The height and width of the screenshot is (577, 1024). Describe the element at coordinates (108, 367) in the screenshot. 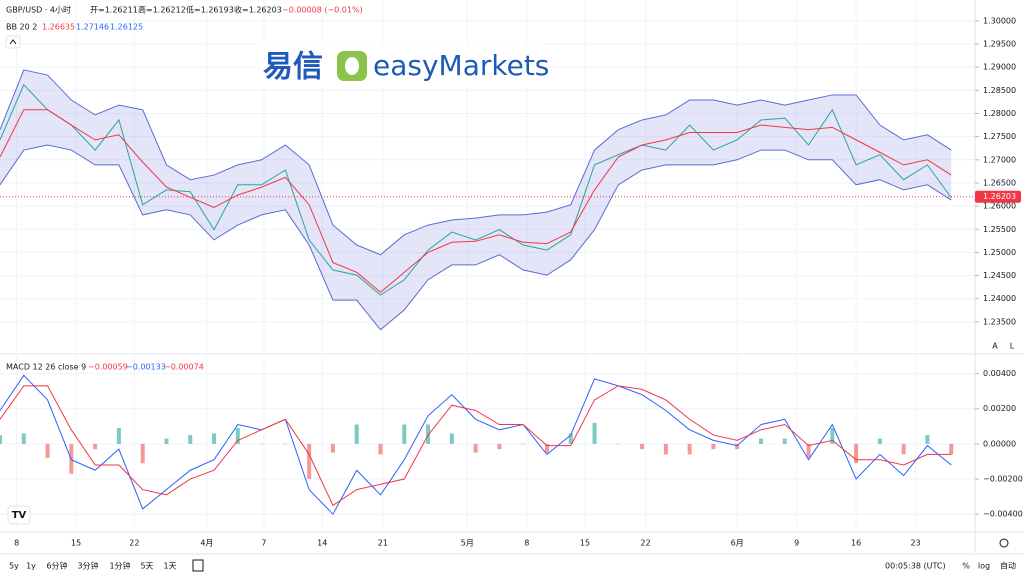

I see `macd-value: −0.00059` at that location.